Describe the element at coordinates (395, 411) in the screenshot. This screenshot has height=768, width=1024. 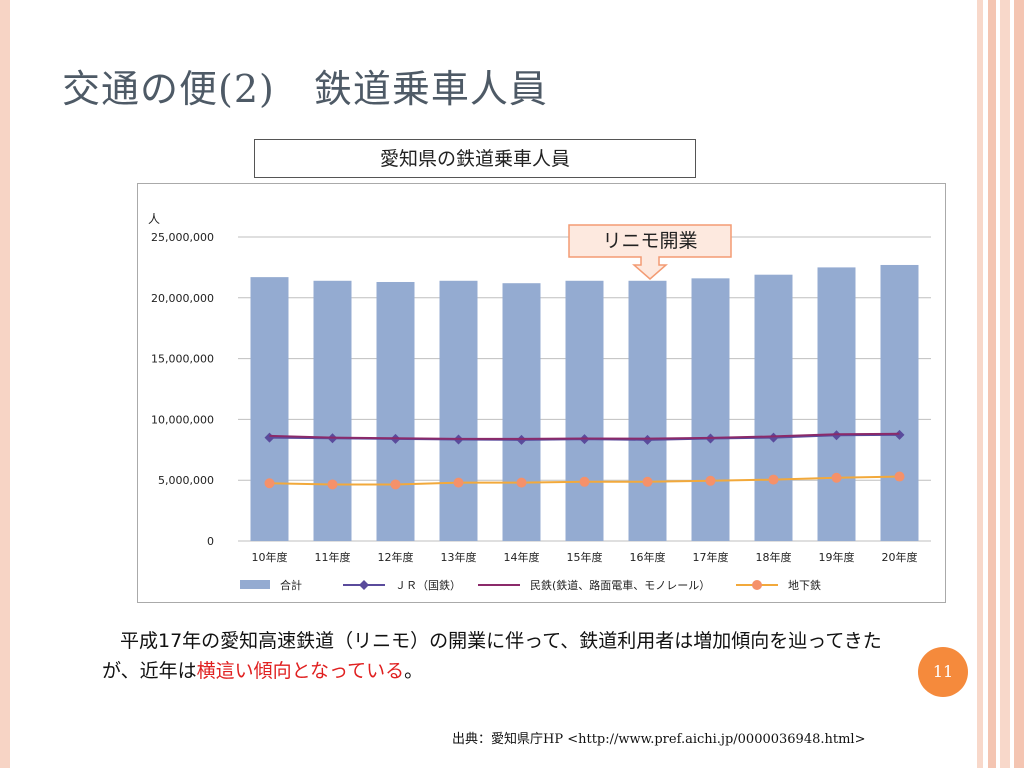
I see `bar-12年度` at that location.